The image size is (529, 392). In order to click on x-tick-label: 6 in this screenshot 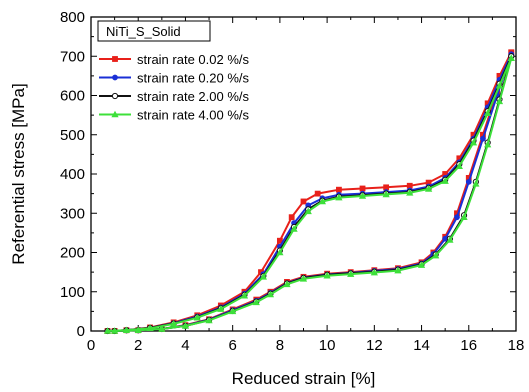, I will do `click(232, 345)`.